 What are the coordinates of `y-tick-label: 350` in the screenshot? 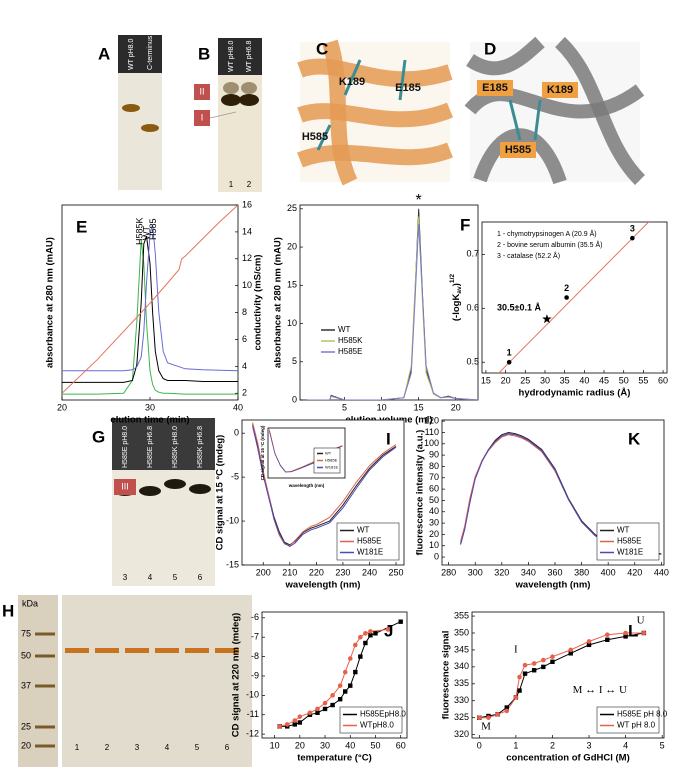 It's located at (461, 632).